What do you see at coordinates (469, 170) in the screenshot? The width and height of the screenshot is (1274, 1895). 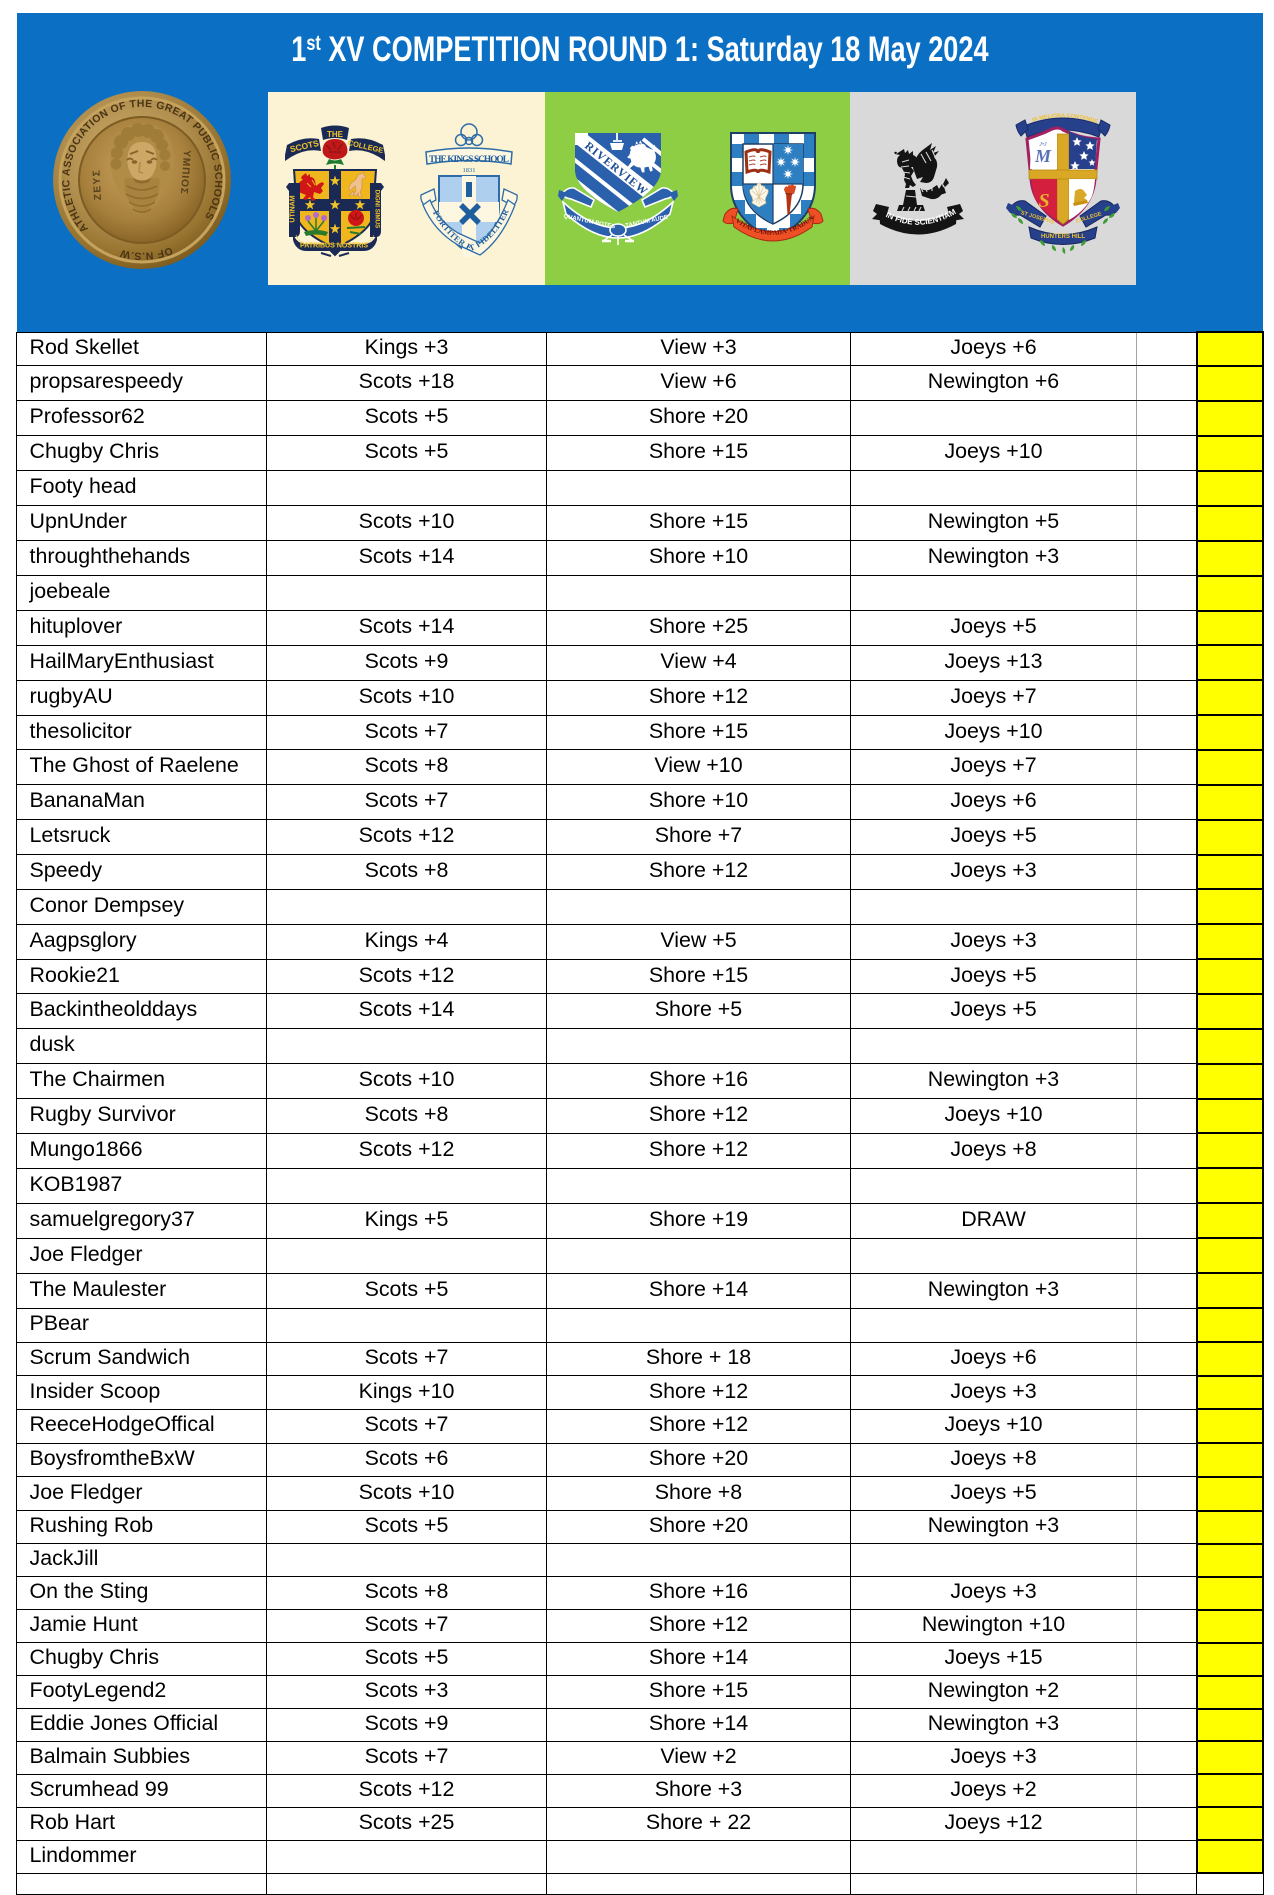 I see `svg-text: 1831` at bounding box center [469, 170].